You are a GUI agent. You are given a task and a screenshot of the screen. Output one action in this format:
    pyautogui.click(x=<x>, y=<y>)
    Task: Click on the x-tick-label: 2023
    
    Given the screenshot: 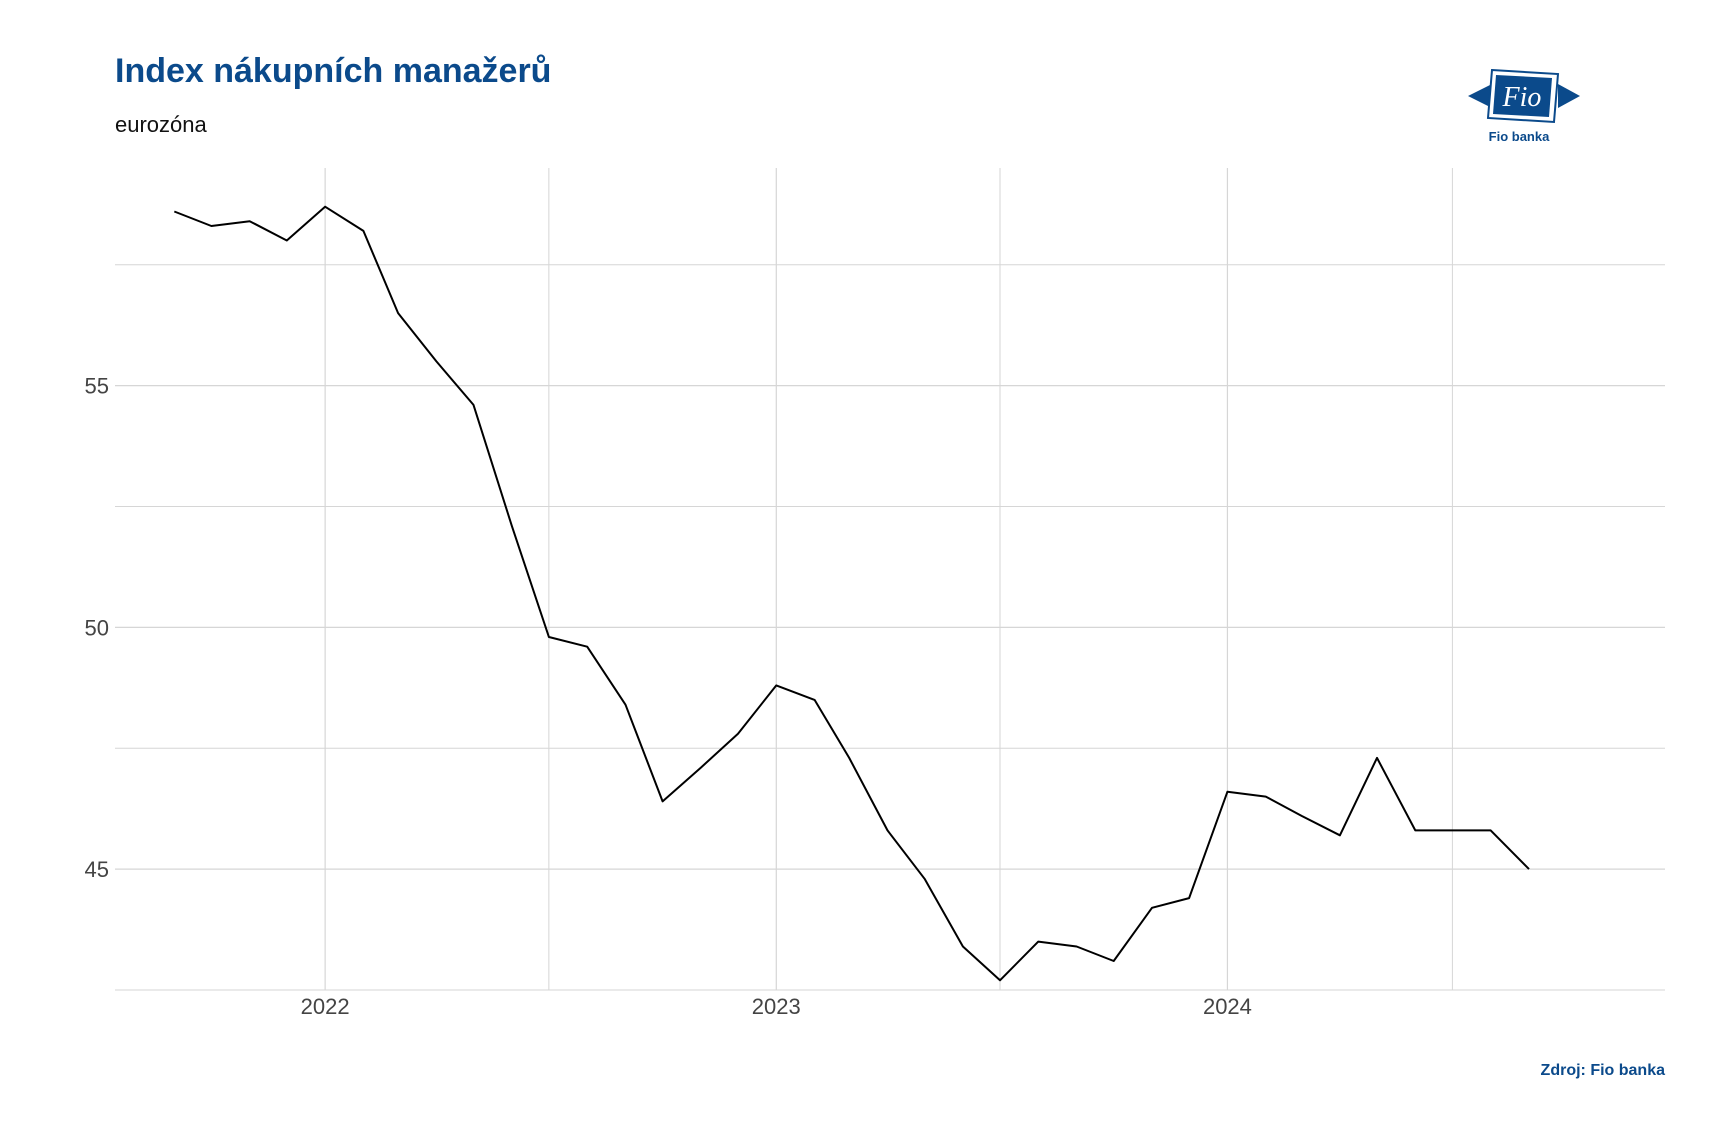 What is the action you would take?
    pyautogui.click(x=776, y=1006)
    